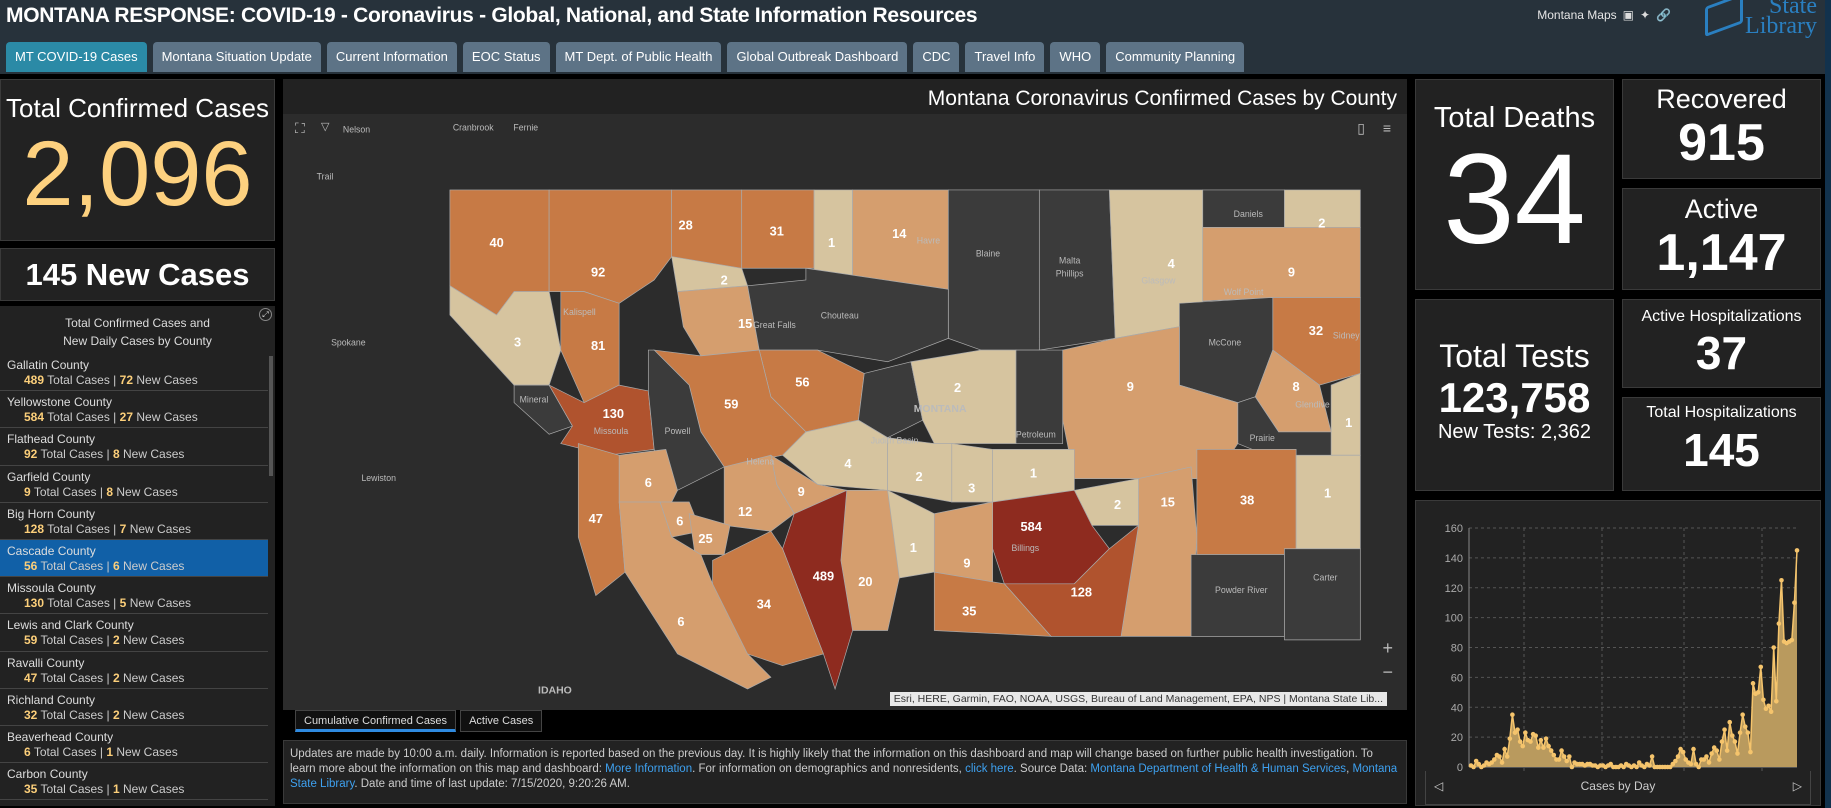 Image resolution: width=1831 pixels, height=808 pixels. Describe the element at coordinates (1175, 57) in the screenshot. I see `tab-community-planning: Community Planning` at that location.